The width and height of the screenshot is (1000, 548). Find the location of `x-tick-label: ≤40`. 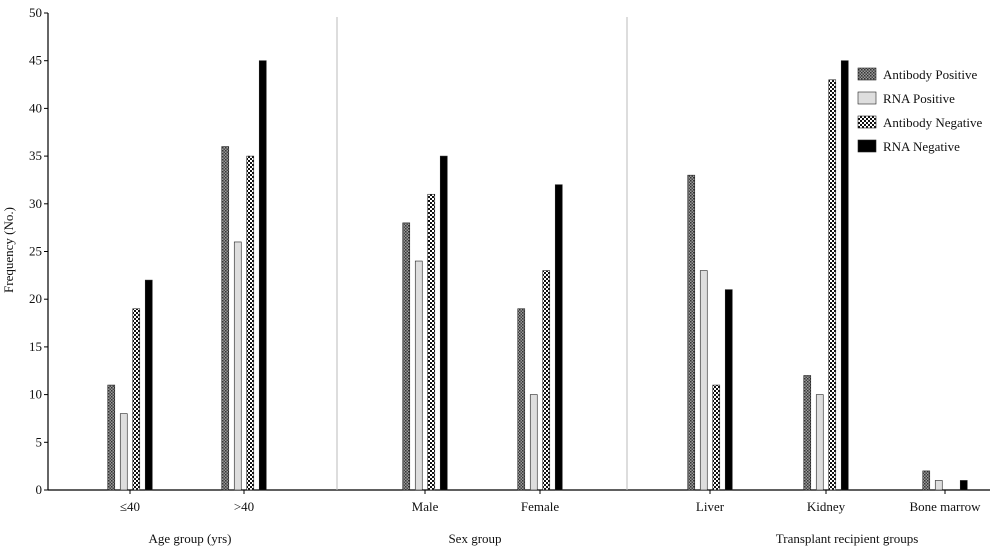

x-tick-label: ≤40 is located at coordinates (130, 506).